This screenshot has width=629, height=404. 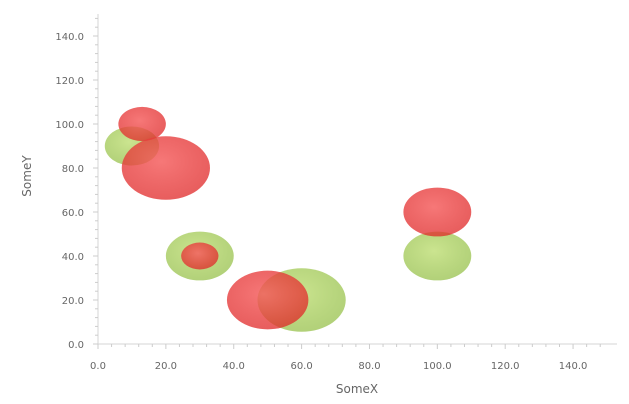 What do you see at coordinates (369, 366) in the screenshot?
I see `x-tick-label: 80.0` at bounding box center [369, 366].